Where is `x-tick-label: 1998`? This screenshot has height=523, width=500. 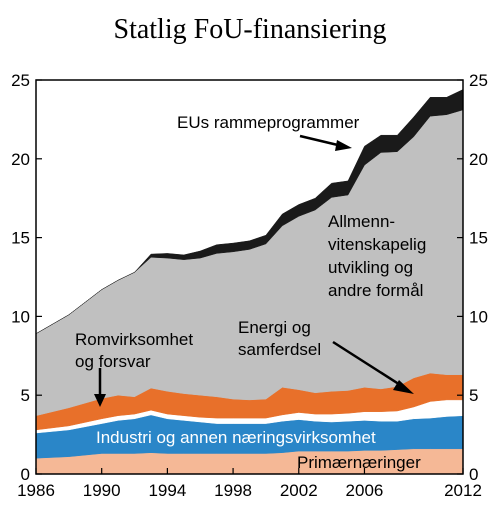 x-tick-label: 1998 is located at coordinates (233, 490).